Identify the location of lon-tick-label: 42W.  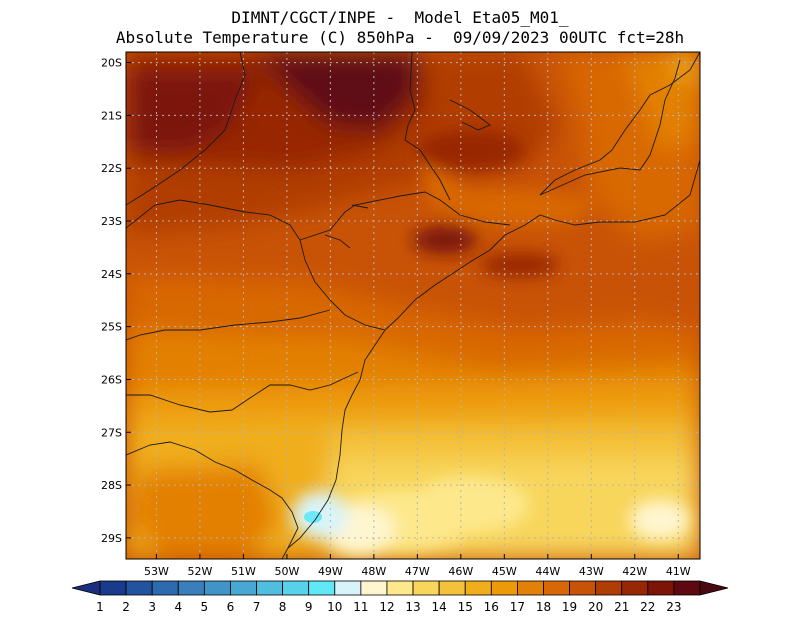
(634, 571).